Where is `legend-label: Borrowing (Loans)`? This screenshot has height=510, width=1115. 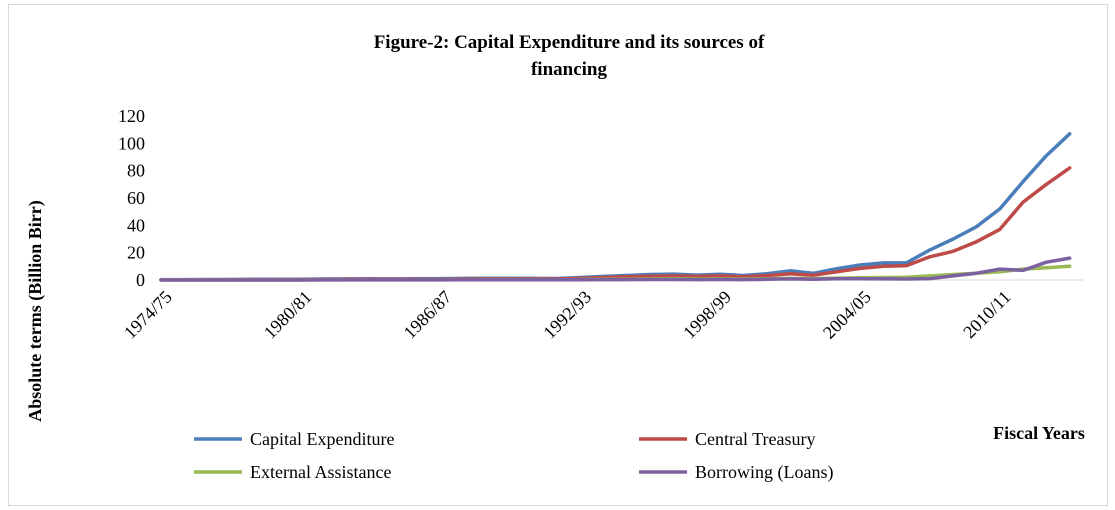 legend-label: Borrowing (Loans) is located at coordinates (764, 472).